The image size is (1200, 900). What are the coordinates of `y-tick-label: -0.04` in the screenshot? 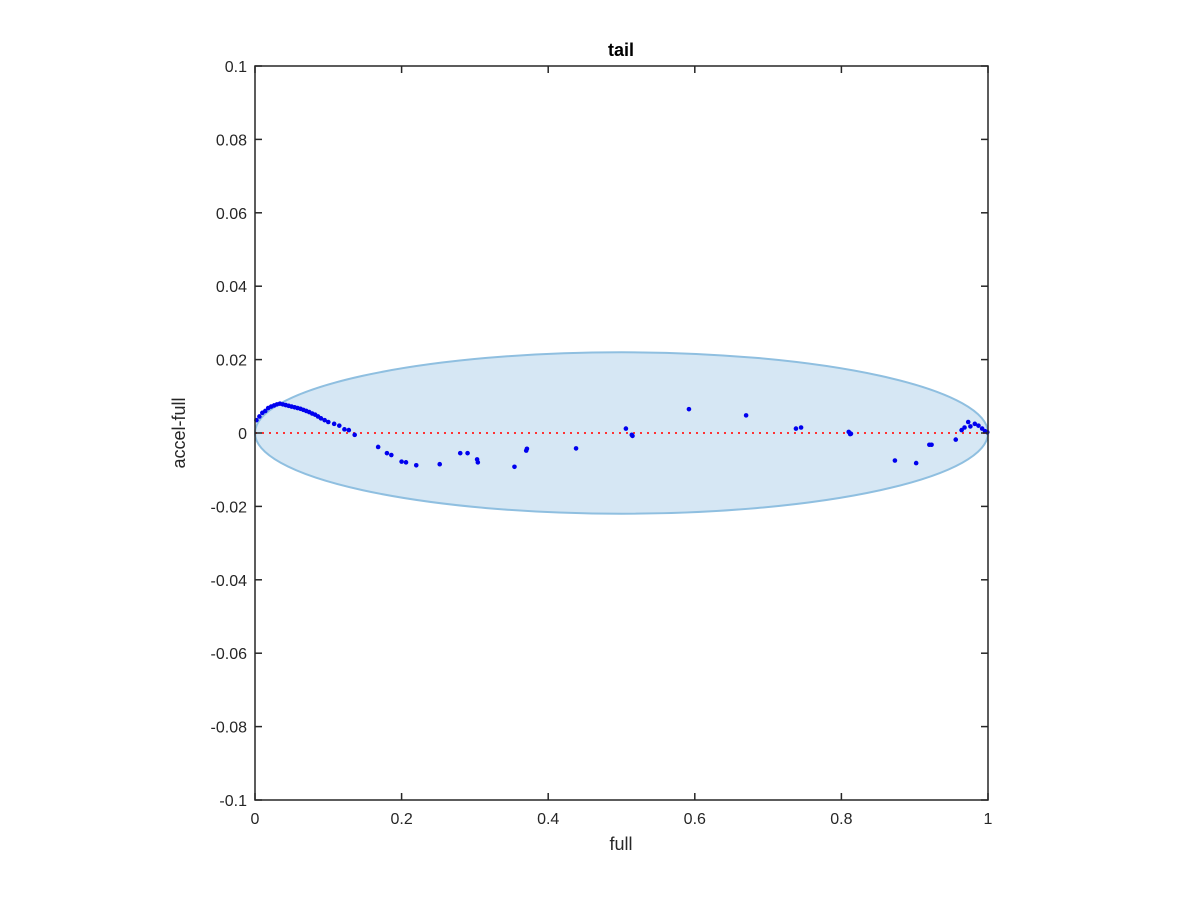 It's located at (229, 581).